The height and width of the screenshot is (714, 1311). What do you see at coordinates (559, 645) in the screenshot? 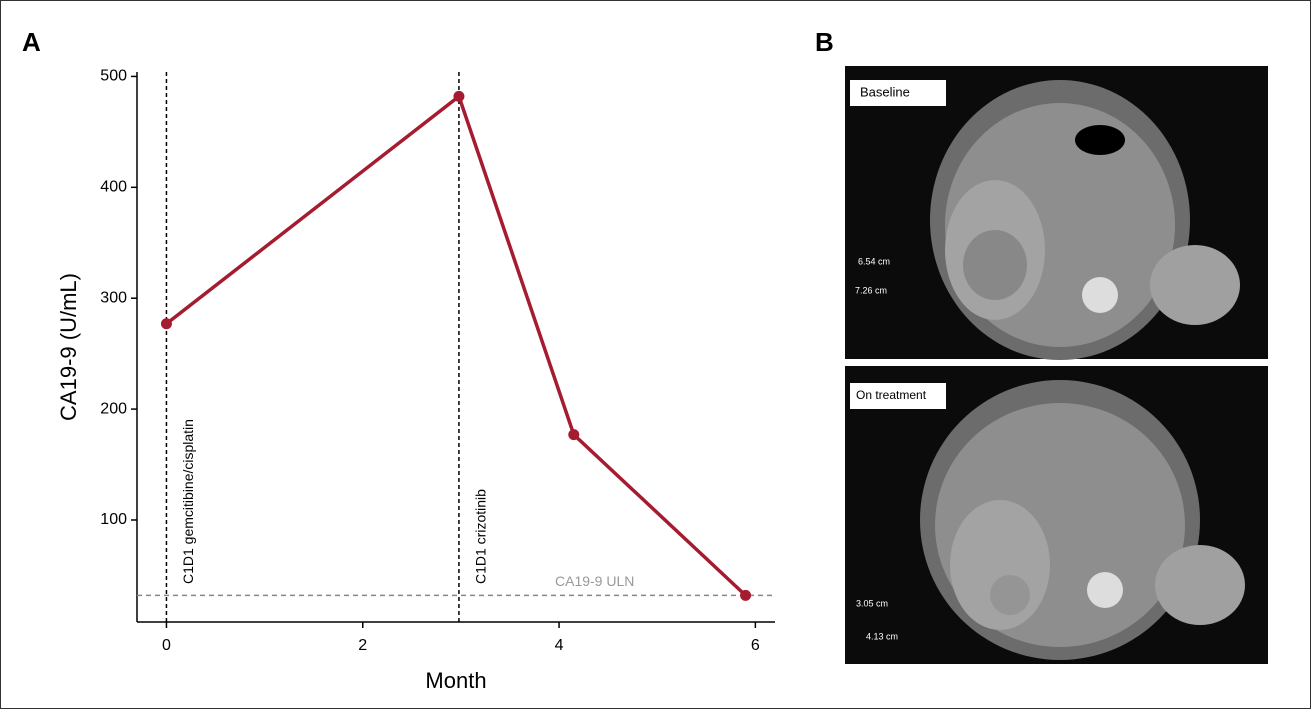
I see `x-tick-label: 4` at bounding box center [559, 645].